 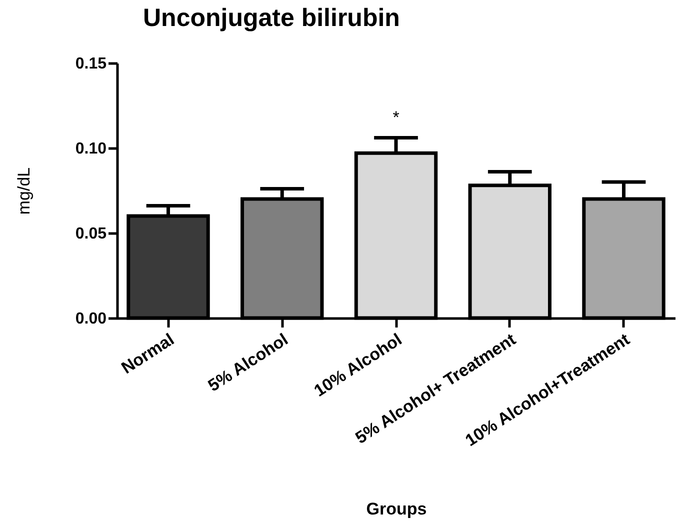 I want to click on y-tick-label: 0.10, so click(x=91, y=149).